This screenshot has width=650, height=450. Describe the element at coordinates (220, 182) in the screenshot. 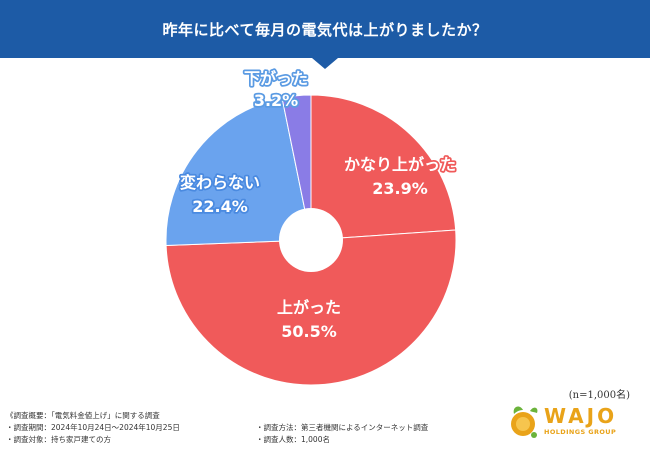

I see `slice-category-label: 変わらない` at that location.